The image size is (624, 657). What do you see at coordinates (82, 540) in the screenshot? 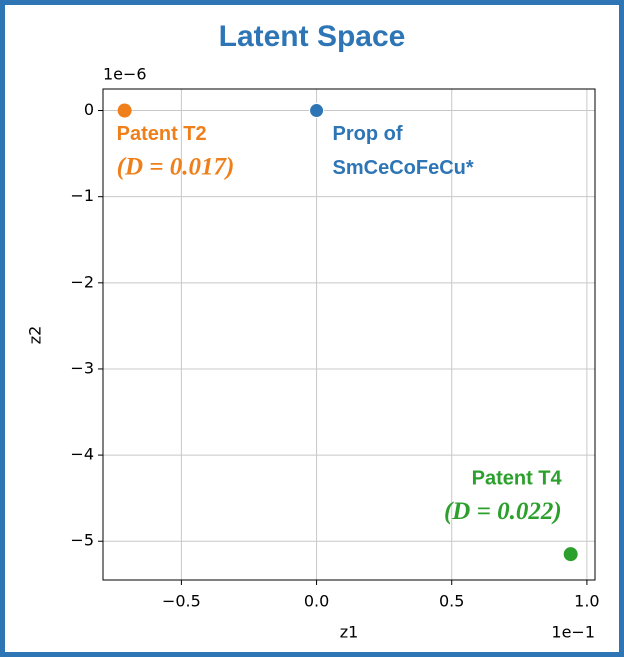
I see `y-tick-label: −5` at bounding box center [82, 540].